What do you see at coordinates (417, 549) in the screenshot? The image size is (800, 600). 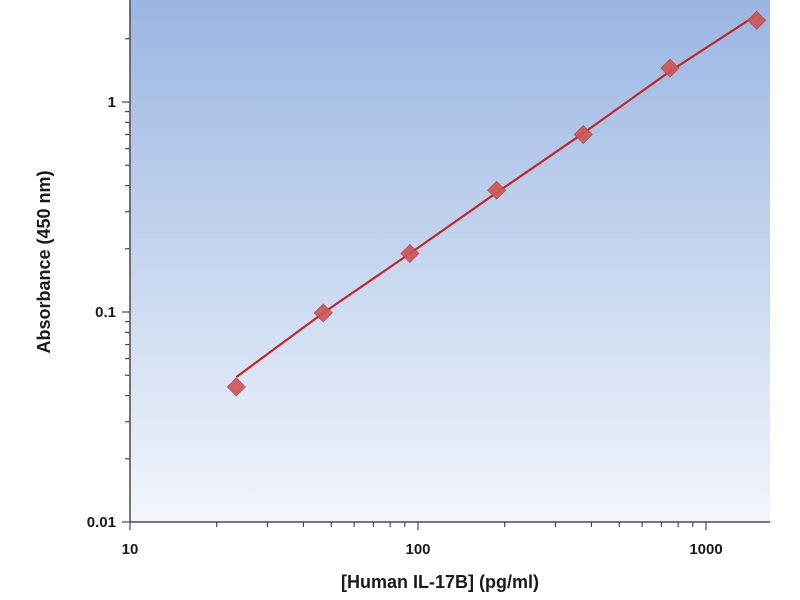 I see `x-tick-label: 100` at bounding box center [417, 549].